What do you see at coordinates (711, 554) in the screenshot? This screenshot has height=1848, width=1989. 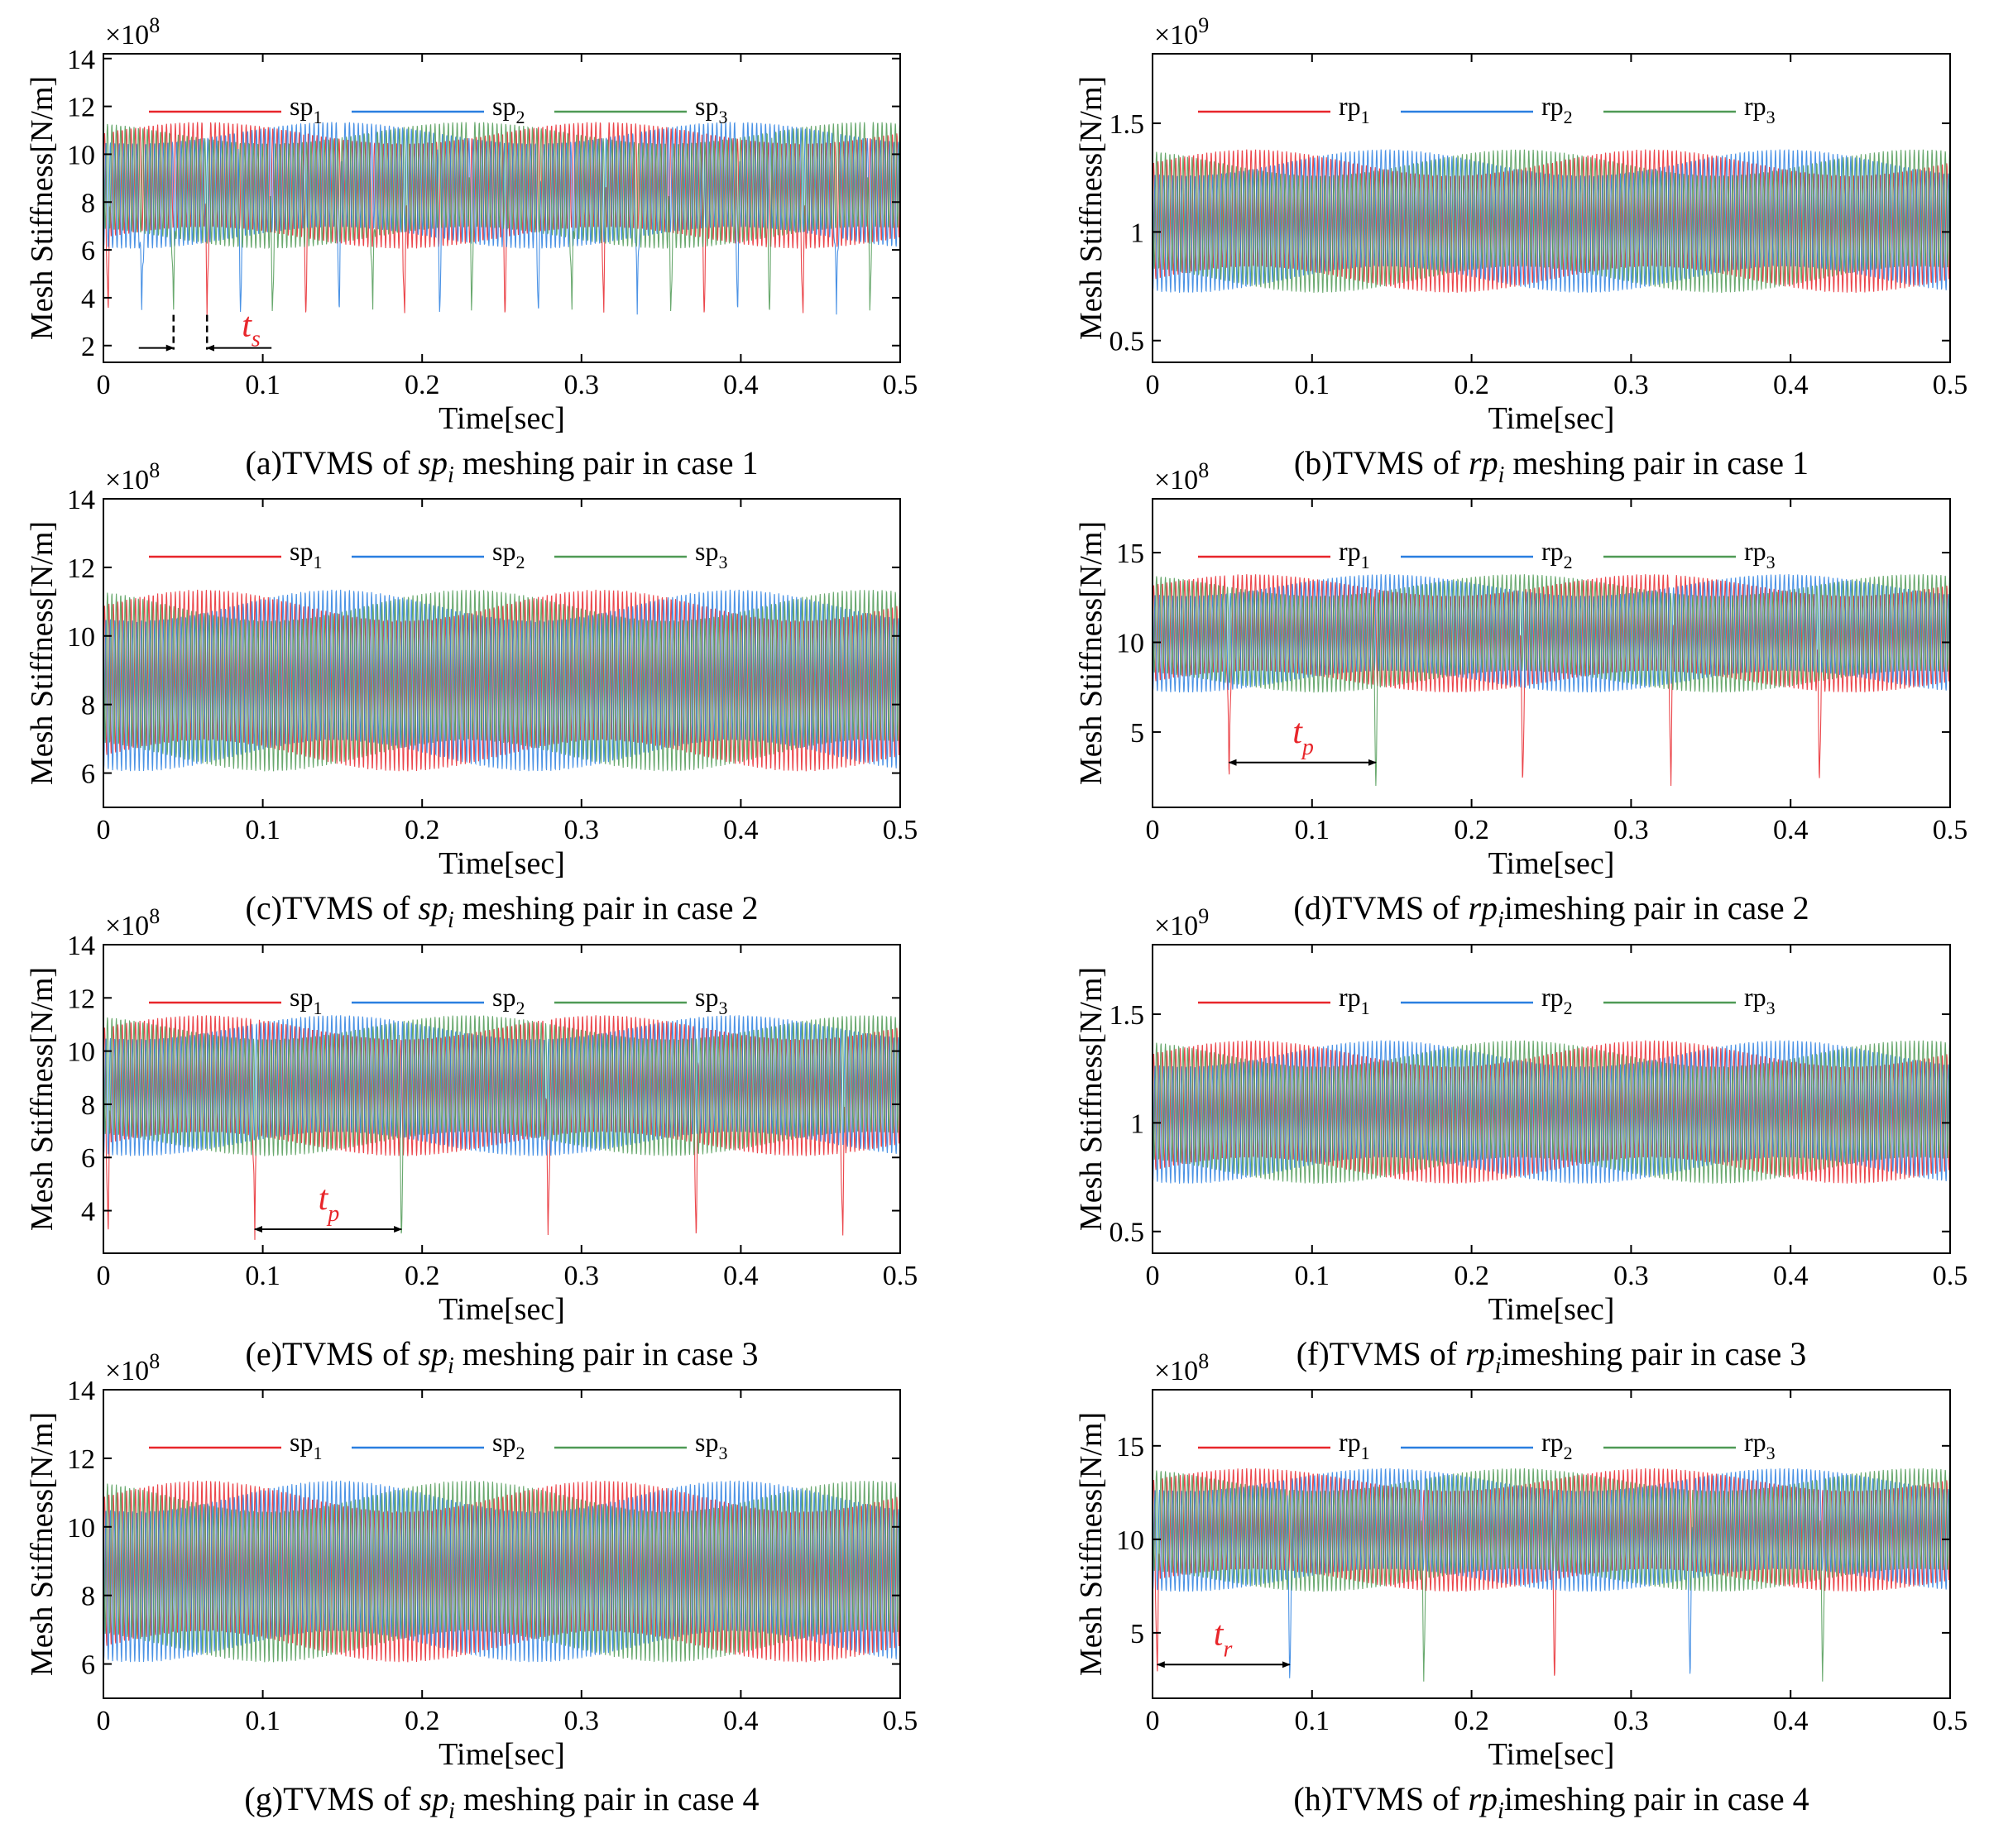 I see `legend-label-sp3: sp3` at bounding box center [711, 554].